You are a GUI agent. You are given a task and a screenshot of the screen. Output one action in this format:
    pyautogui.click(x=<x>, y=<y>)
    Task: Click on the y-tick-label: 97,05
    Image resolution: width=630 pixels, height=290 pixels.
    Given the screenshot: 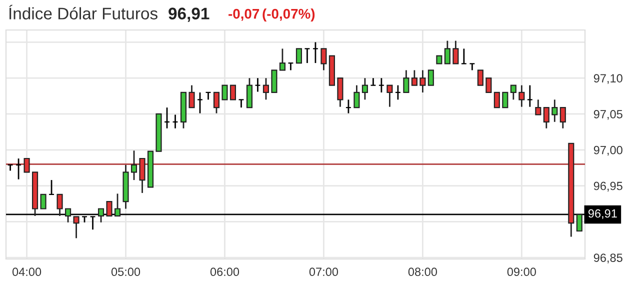 What is the action you would take?
    pyautogui.click(x=608, y=115)
    